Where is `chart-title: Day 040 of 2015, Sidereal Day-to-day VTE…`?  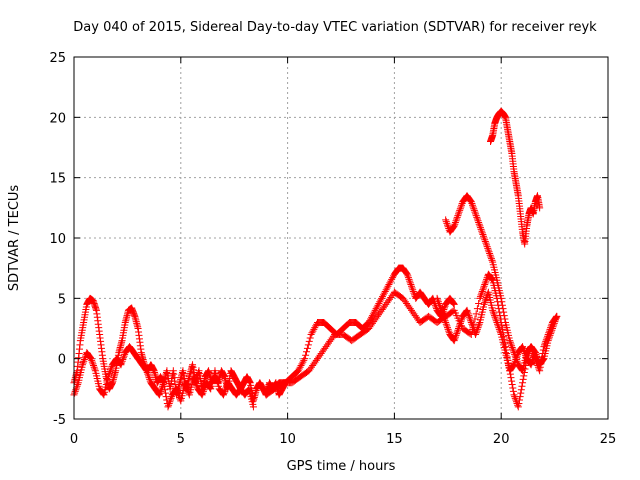 chart-title: Day 040 of 2015, Sidereal Day-to-day VTE… is located at coordinates (335, 27).